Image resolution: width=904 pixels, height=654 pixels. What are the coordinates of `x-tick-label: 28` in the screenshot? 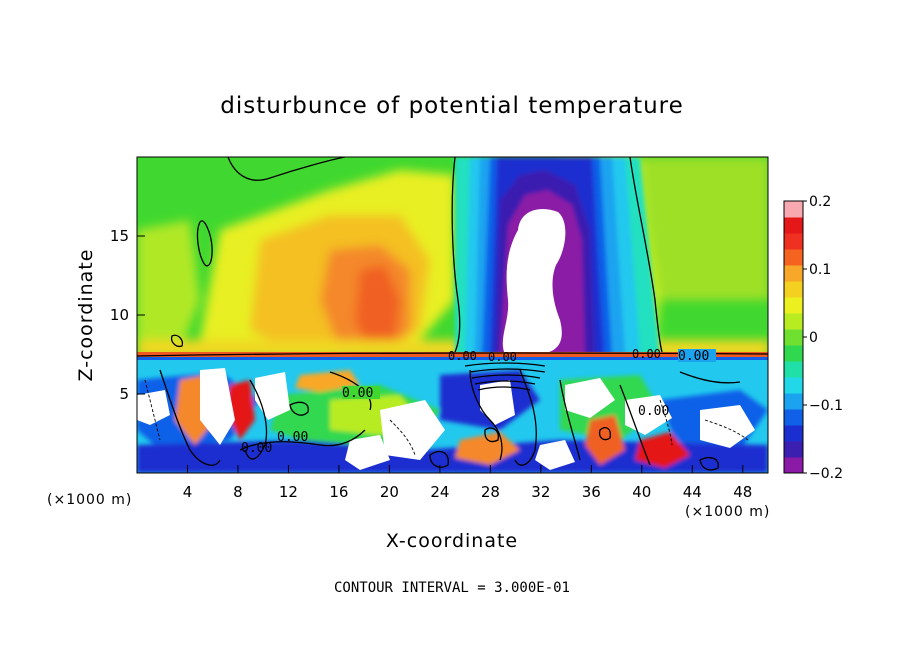 It's located at (490, 492).